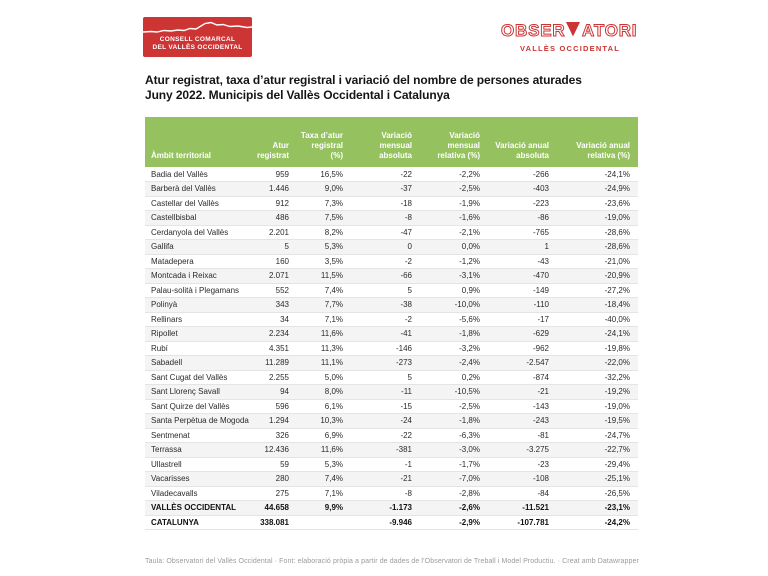 This screenshot has width=768, height=576. Describe the element at coordinates (197, 27) in the screenshot. I see `mountain-ridge-icon` at that location.